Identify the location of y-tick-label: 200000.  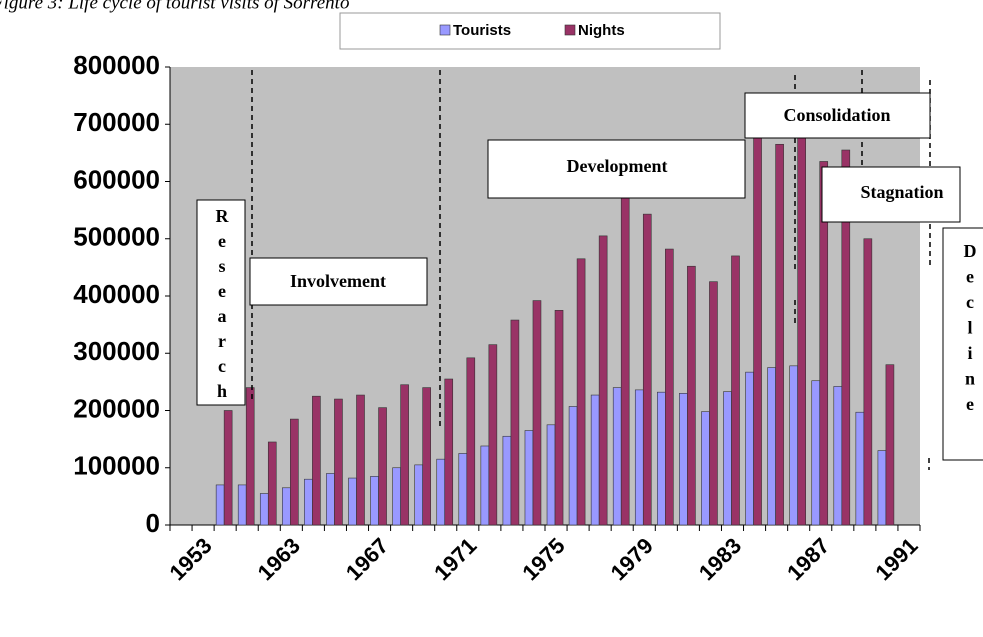
(116, 408).